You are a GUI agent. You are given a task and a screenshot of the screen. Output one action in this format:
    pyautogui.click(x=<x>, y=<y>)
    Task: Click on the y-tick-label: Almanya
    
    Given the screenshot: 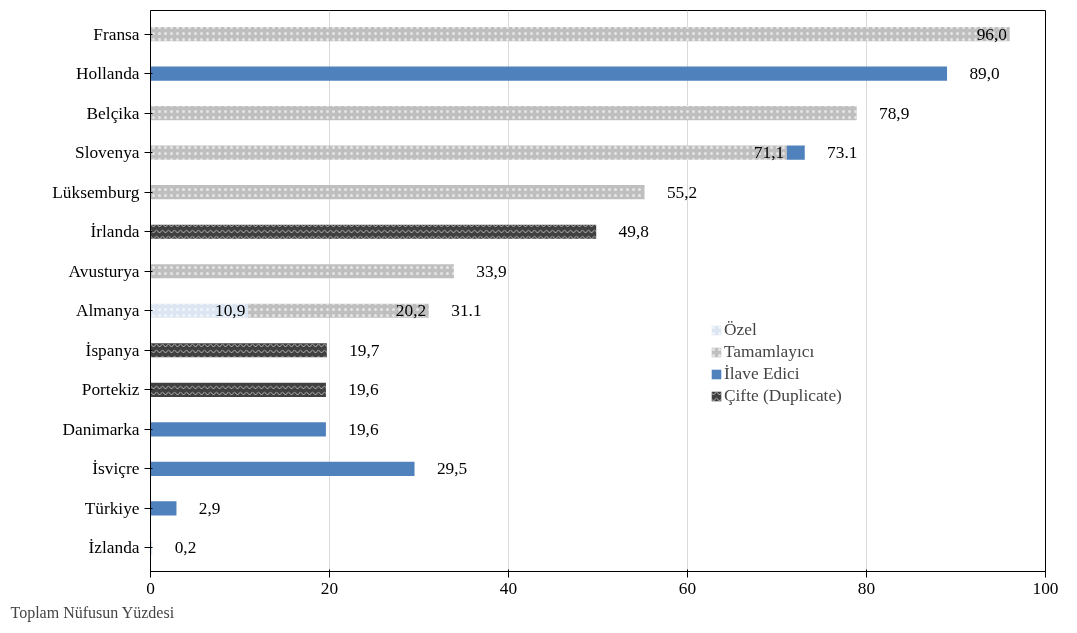 What is the action you would take?
    pyautogui.click(x=107, y=311)
    